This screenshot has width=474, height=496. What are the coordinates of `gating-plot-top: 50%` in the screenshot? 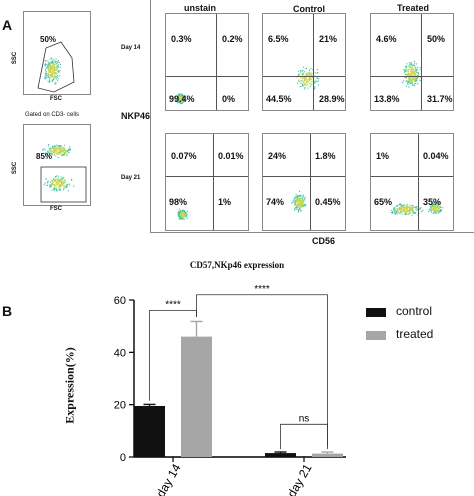 It's located at (57, 53).